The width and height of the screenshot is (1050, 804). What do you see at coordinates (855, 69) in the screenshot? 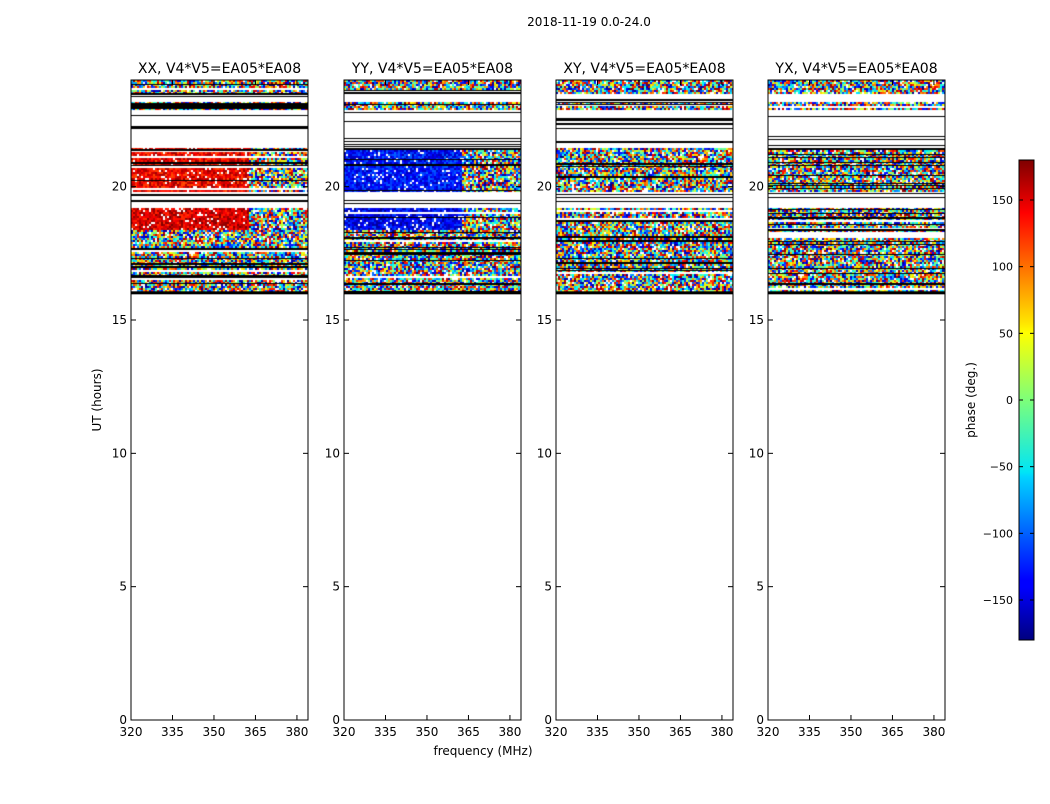
I see `panel-title: YX, V4*V5=EA05*EA08` at bounding box center [855, 69].